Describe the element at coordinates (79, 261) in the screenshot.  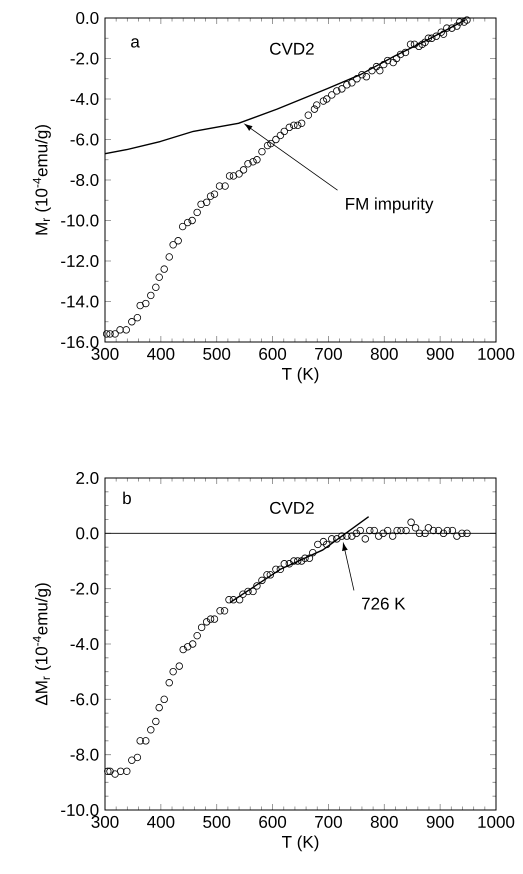
I see `y-tick-label: -12.0` at that location.